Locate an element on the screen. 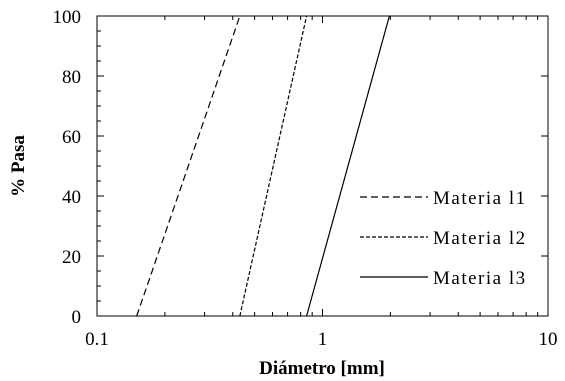  legend: Materia l1 Materia l2 Materia l3 is located at coordinates (443, 238).